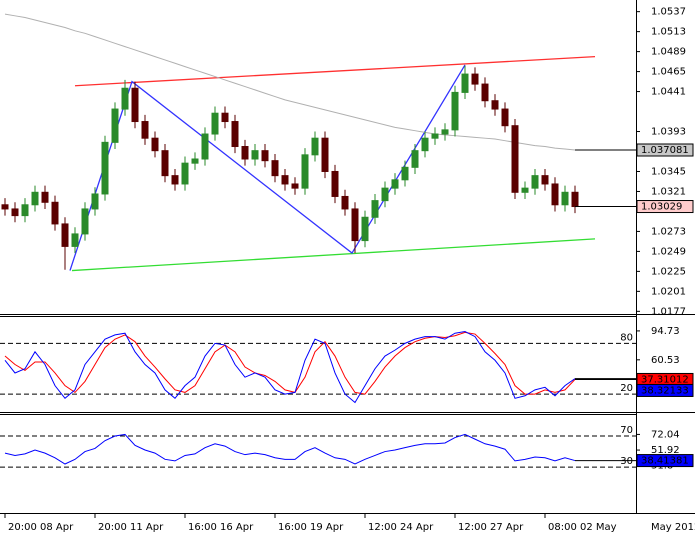 This screenshot has width=695, height=537. I want to click on y-tick-label: 51.92, so click(665, 450).